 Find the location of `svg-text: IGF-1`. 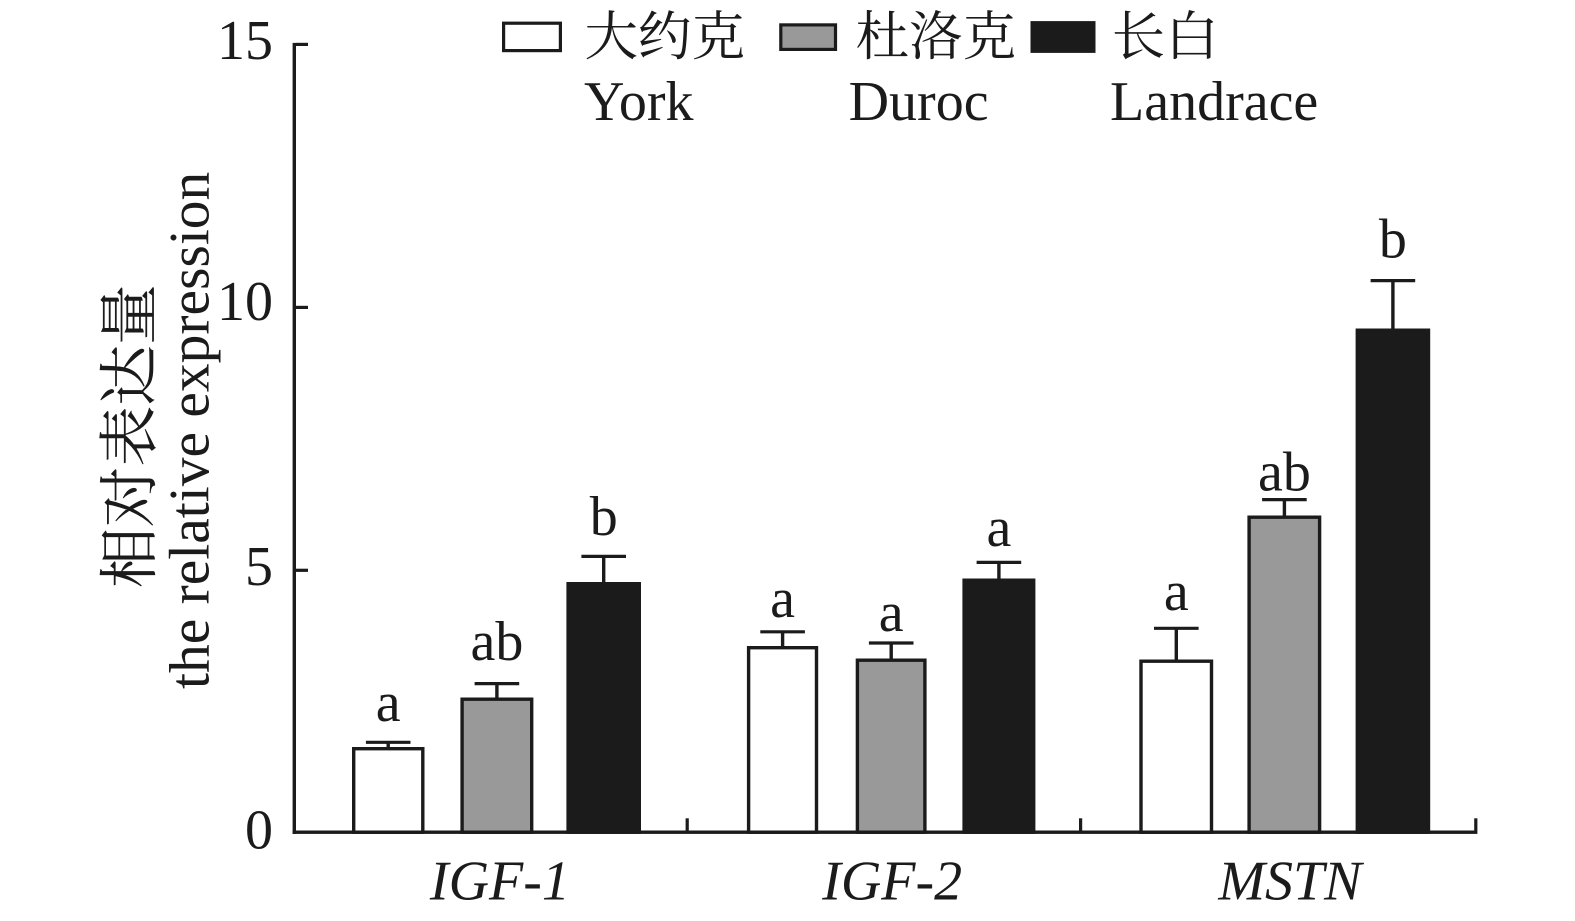

svg-text: IGF-1 is located at coordinates (499, 881).